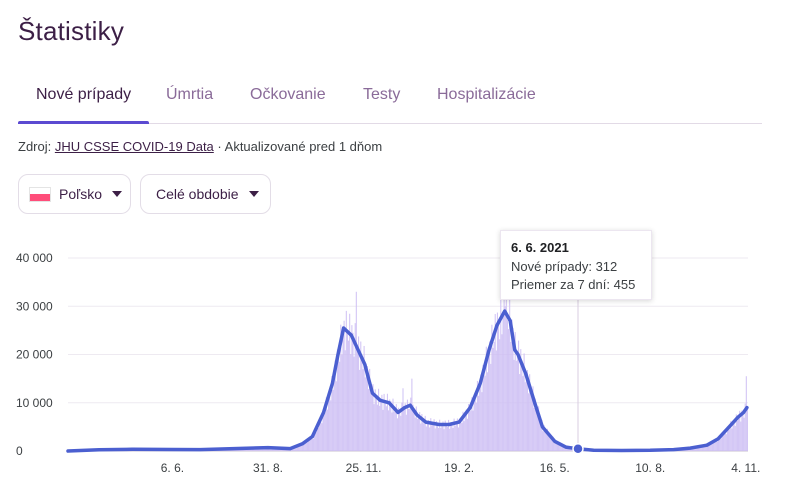  What do you see at coordinates (288, 94) in the screenshot?
I see `tab-vaccination: Očkovanie` at bounding box center [288, 94].